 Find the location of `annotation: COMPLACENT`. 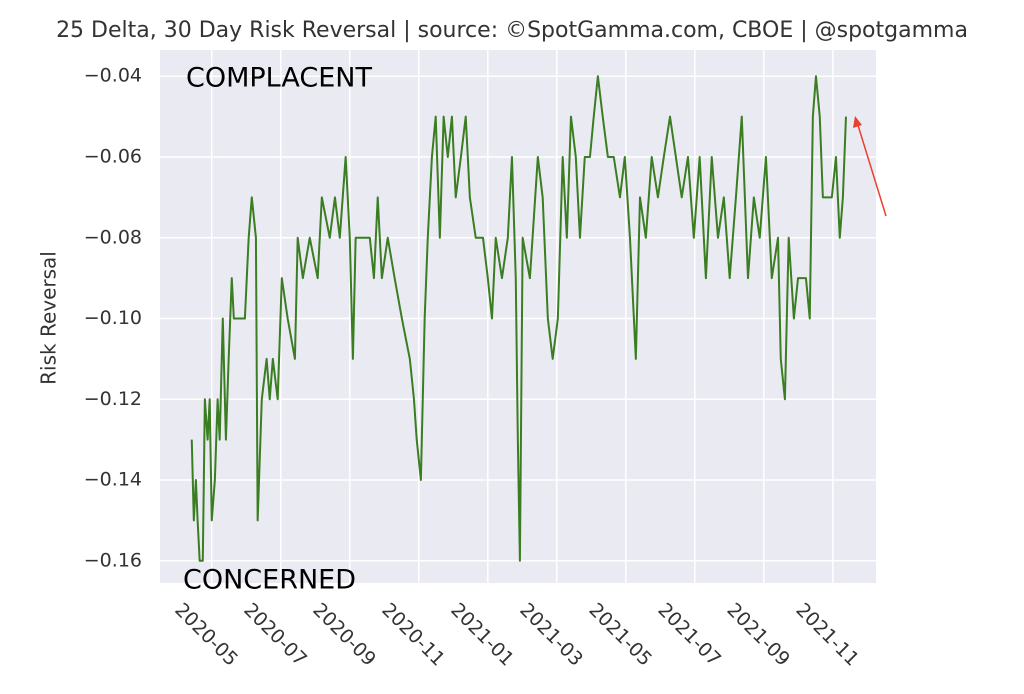

annotation: COMPLACENT is located at coordinates (279, 78).